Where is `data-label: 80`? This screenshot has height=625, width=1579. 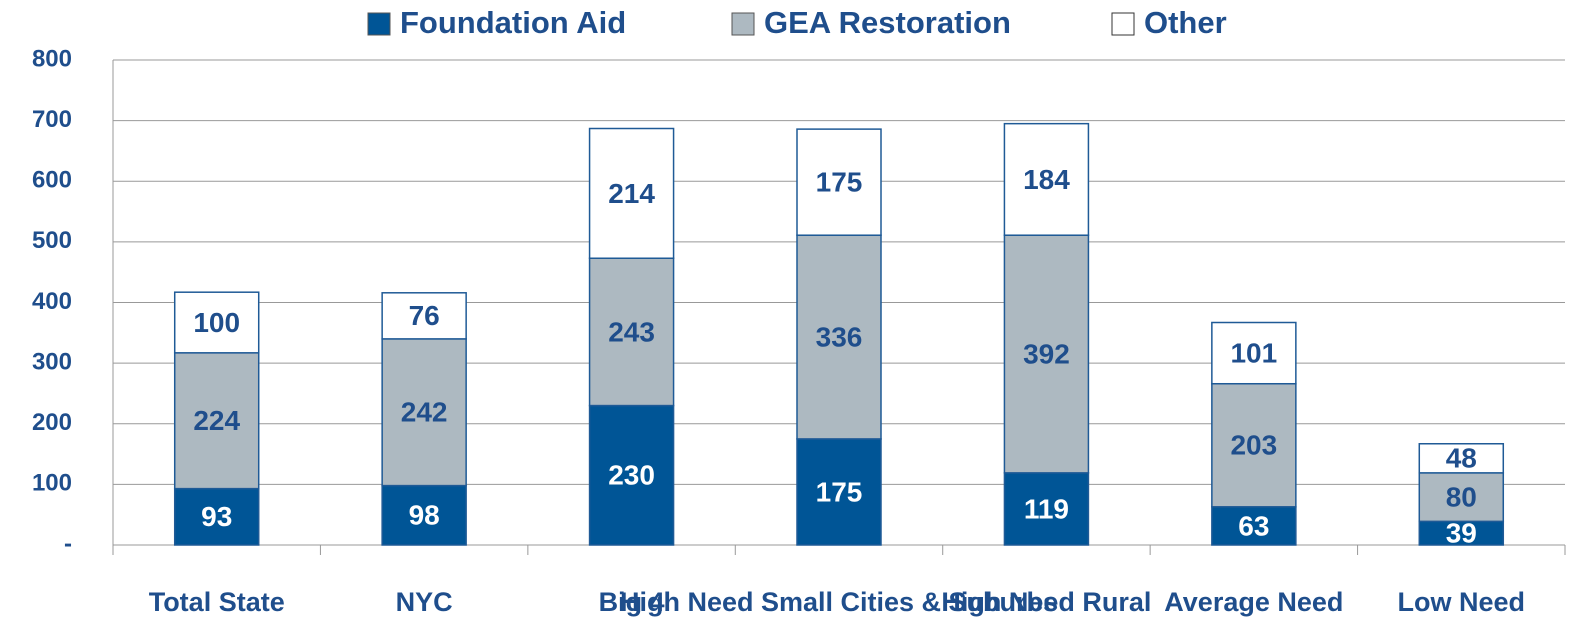
data-label: 80 is located at coordinates (1461, 496).